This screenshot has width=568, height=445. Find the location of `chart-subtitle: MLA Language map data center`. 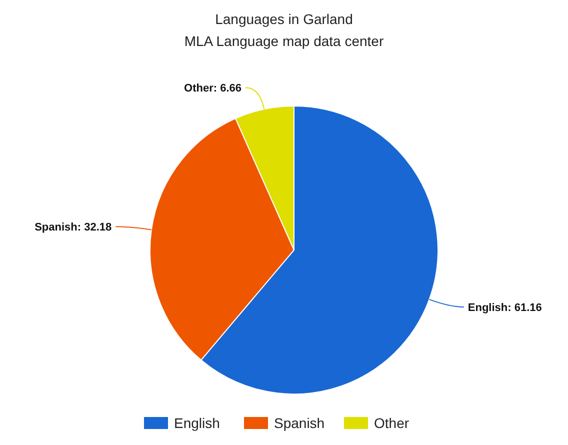

chart-subtitle: MLA Language map data center is located at coordinates (284, 41).